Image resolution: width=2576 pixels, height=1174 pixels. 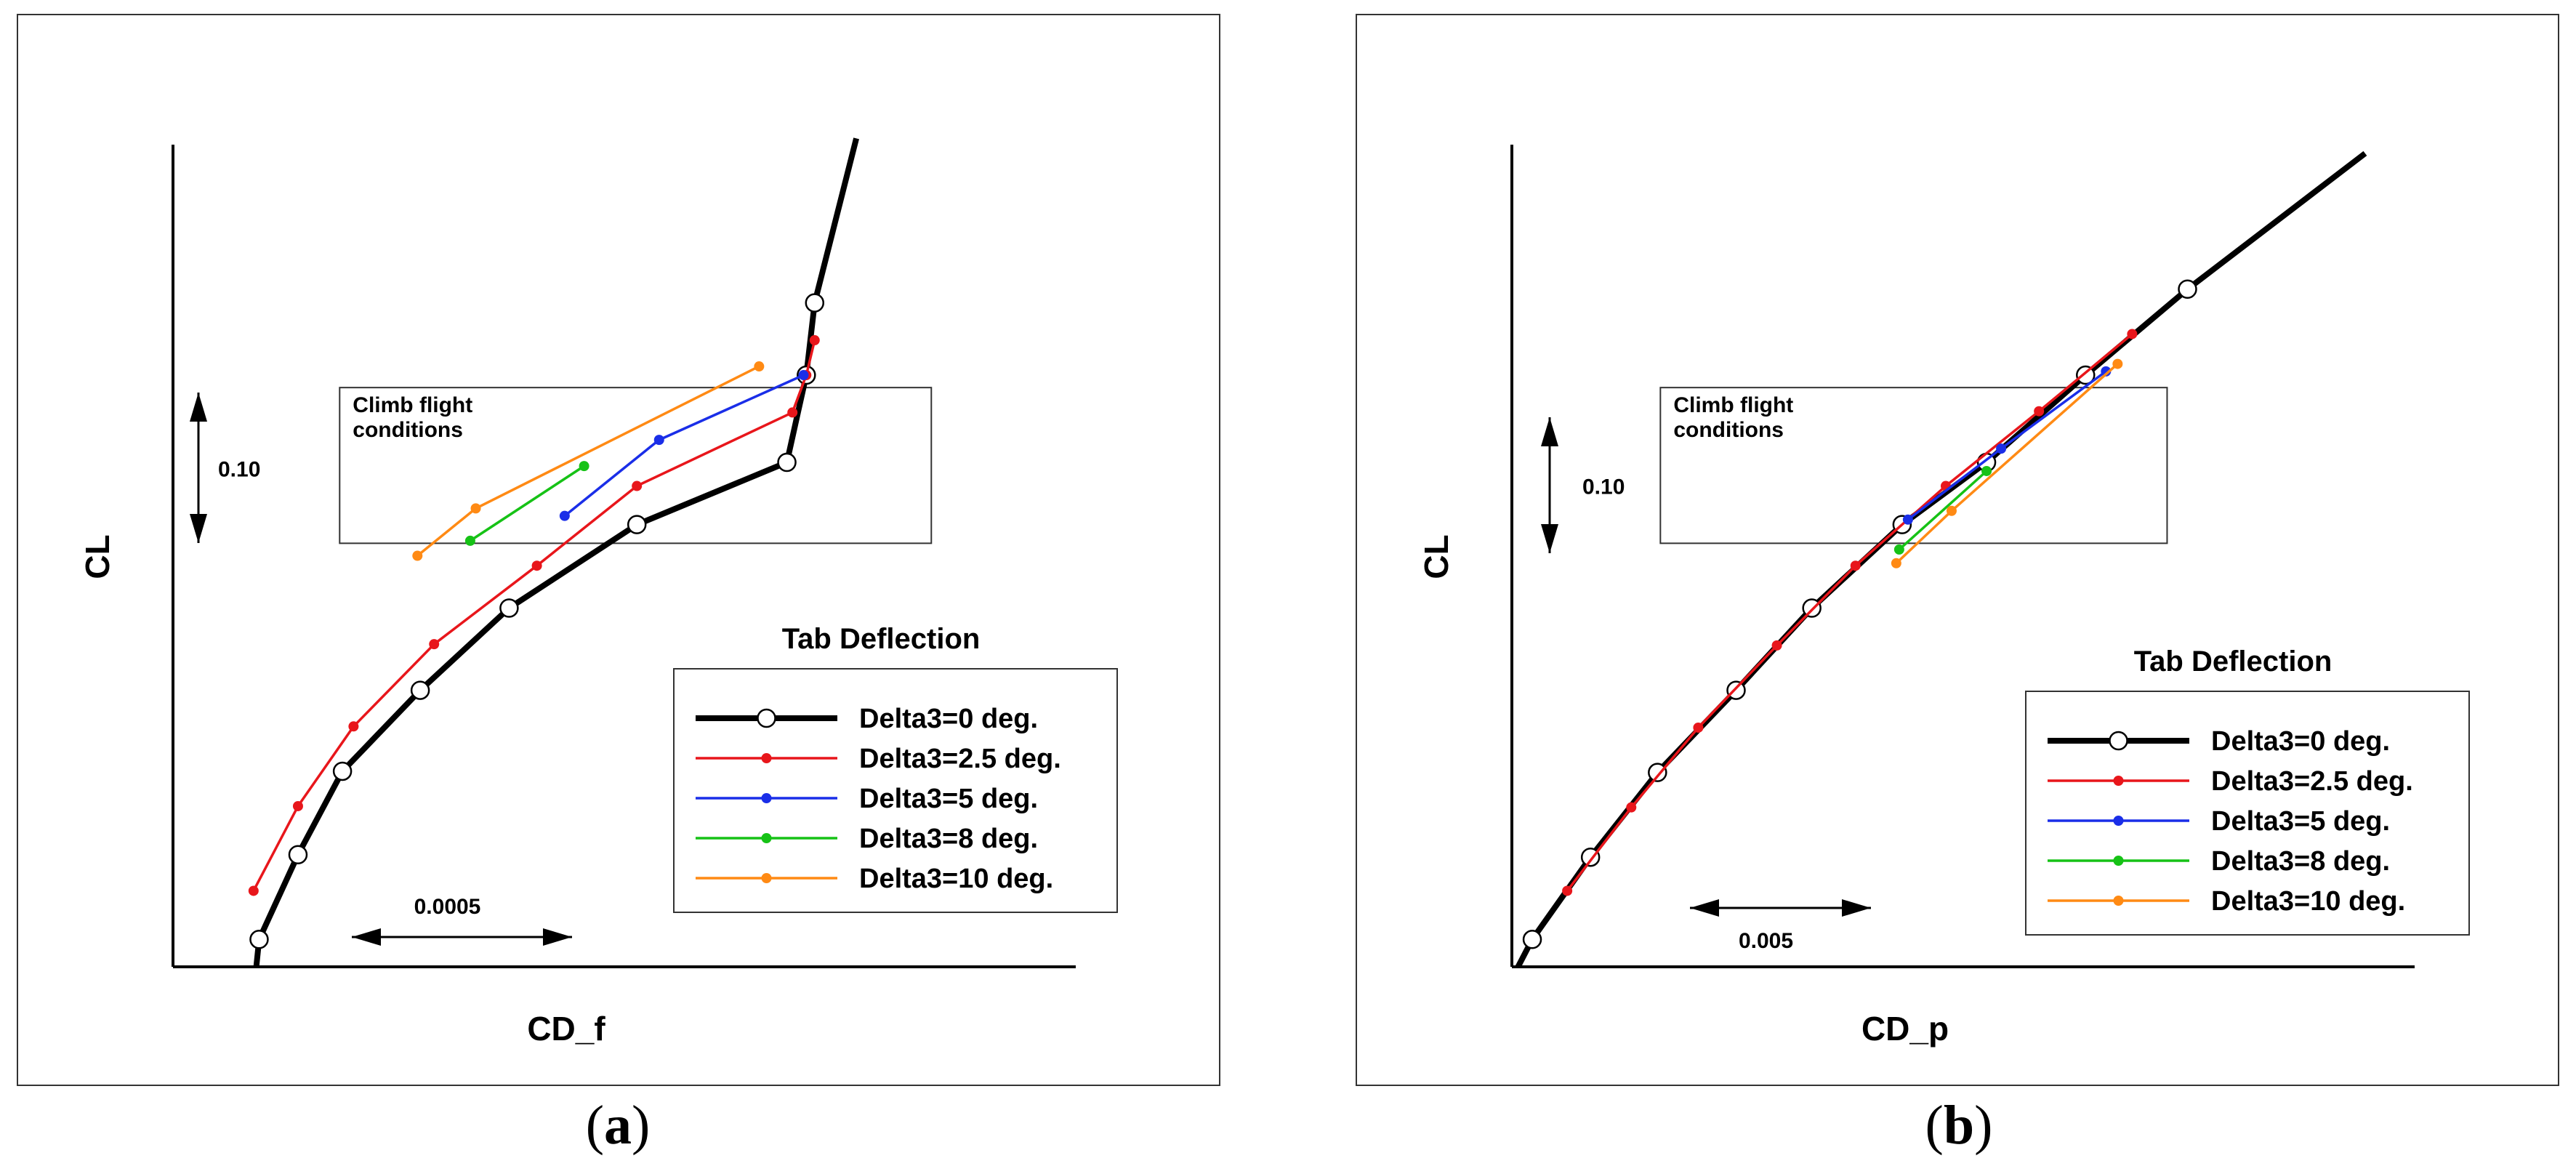 What do you see at coordinates (1436, 556) in the screenshot?
I see `chart-b-y-axis-label: CL` at bounding box center [1436, 556].